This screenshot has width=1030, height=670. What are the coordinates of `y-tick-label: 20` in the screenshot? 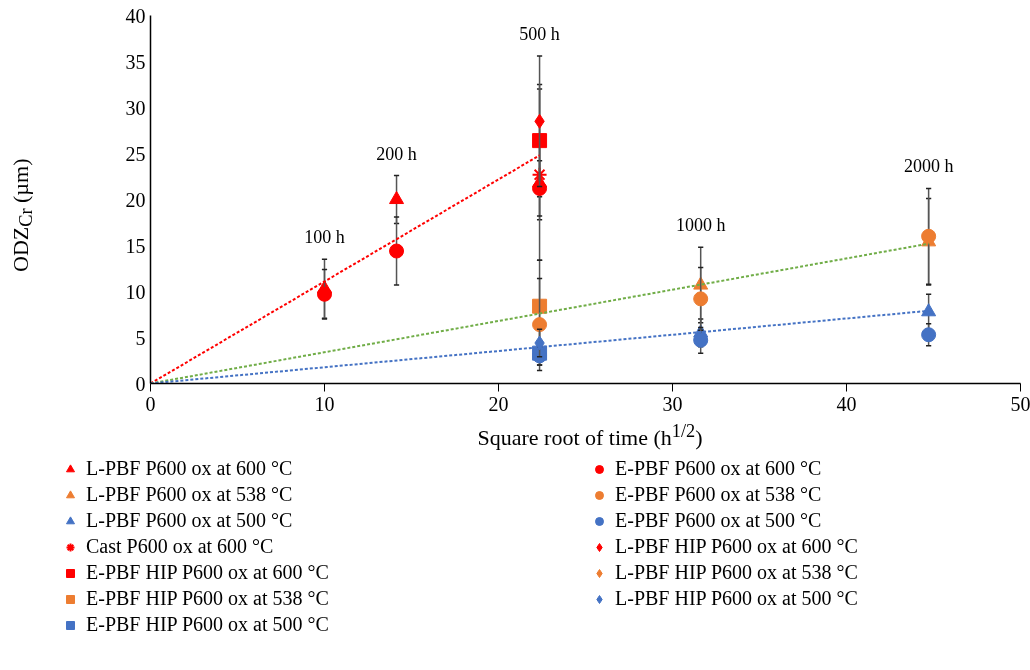 It's located at (135, 199).